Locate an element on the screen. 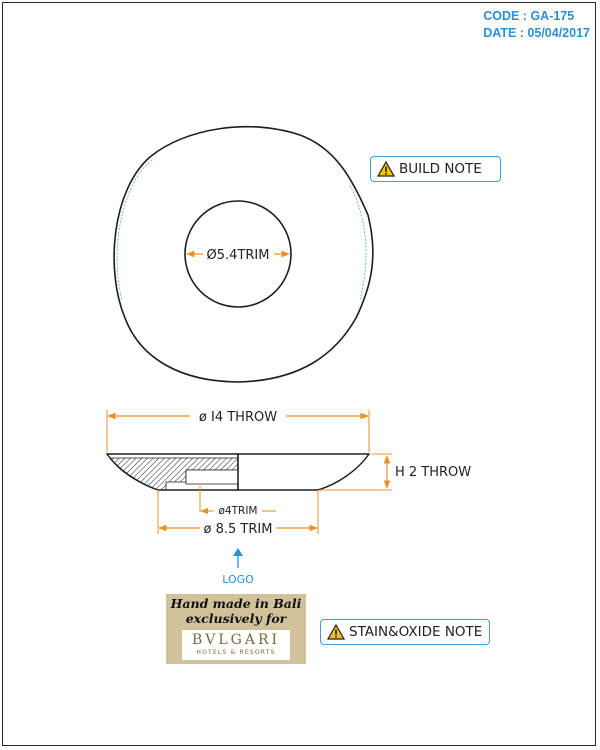  top-trim-label: Ø5.4TRIM is located at coordinates (238, 255).